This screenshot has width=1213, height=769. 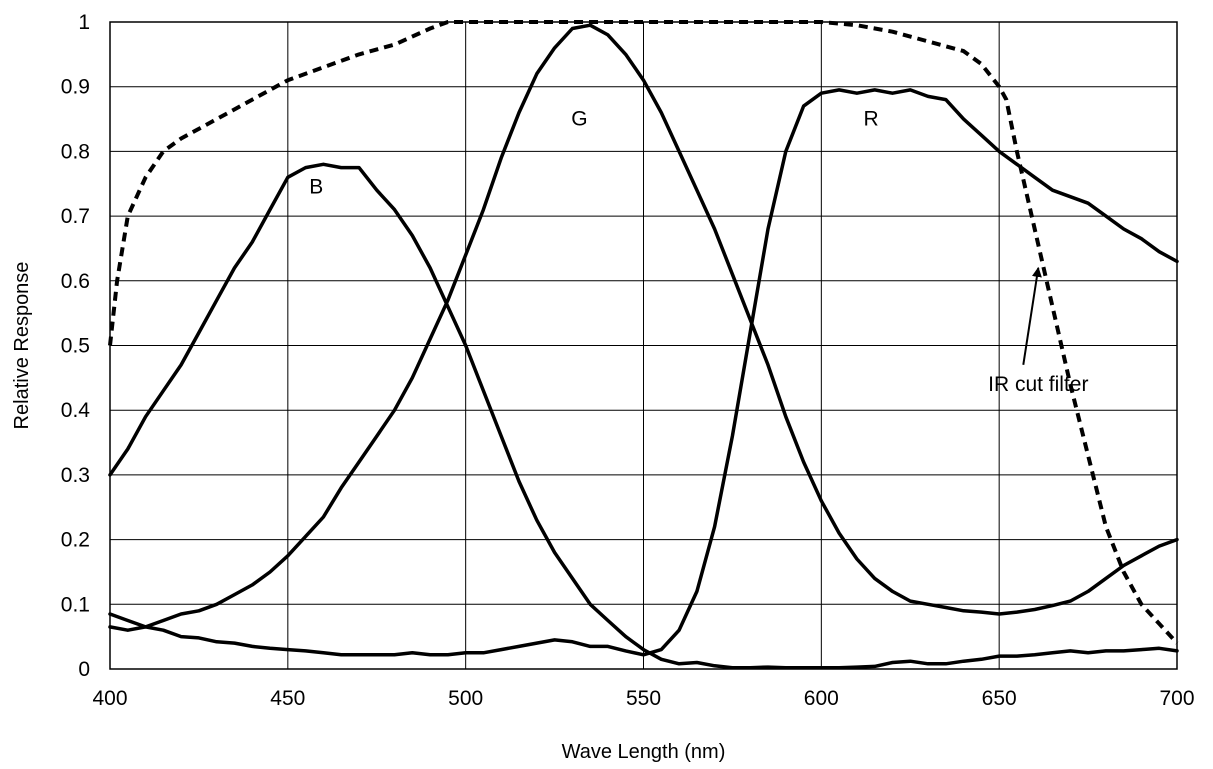 What do you see at coordinates (75, 475) in the screenshot?
I see `y-tick-label: 0.3` at bounding box center [75, 475].